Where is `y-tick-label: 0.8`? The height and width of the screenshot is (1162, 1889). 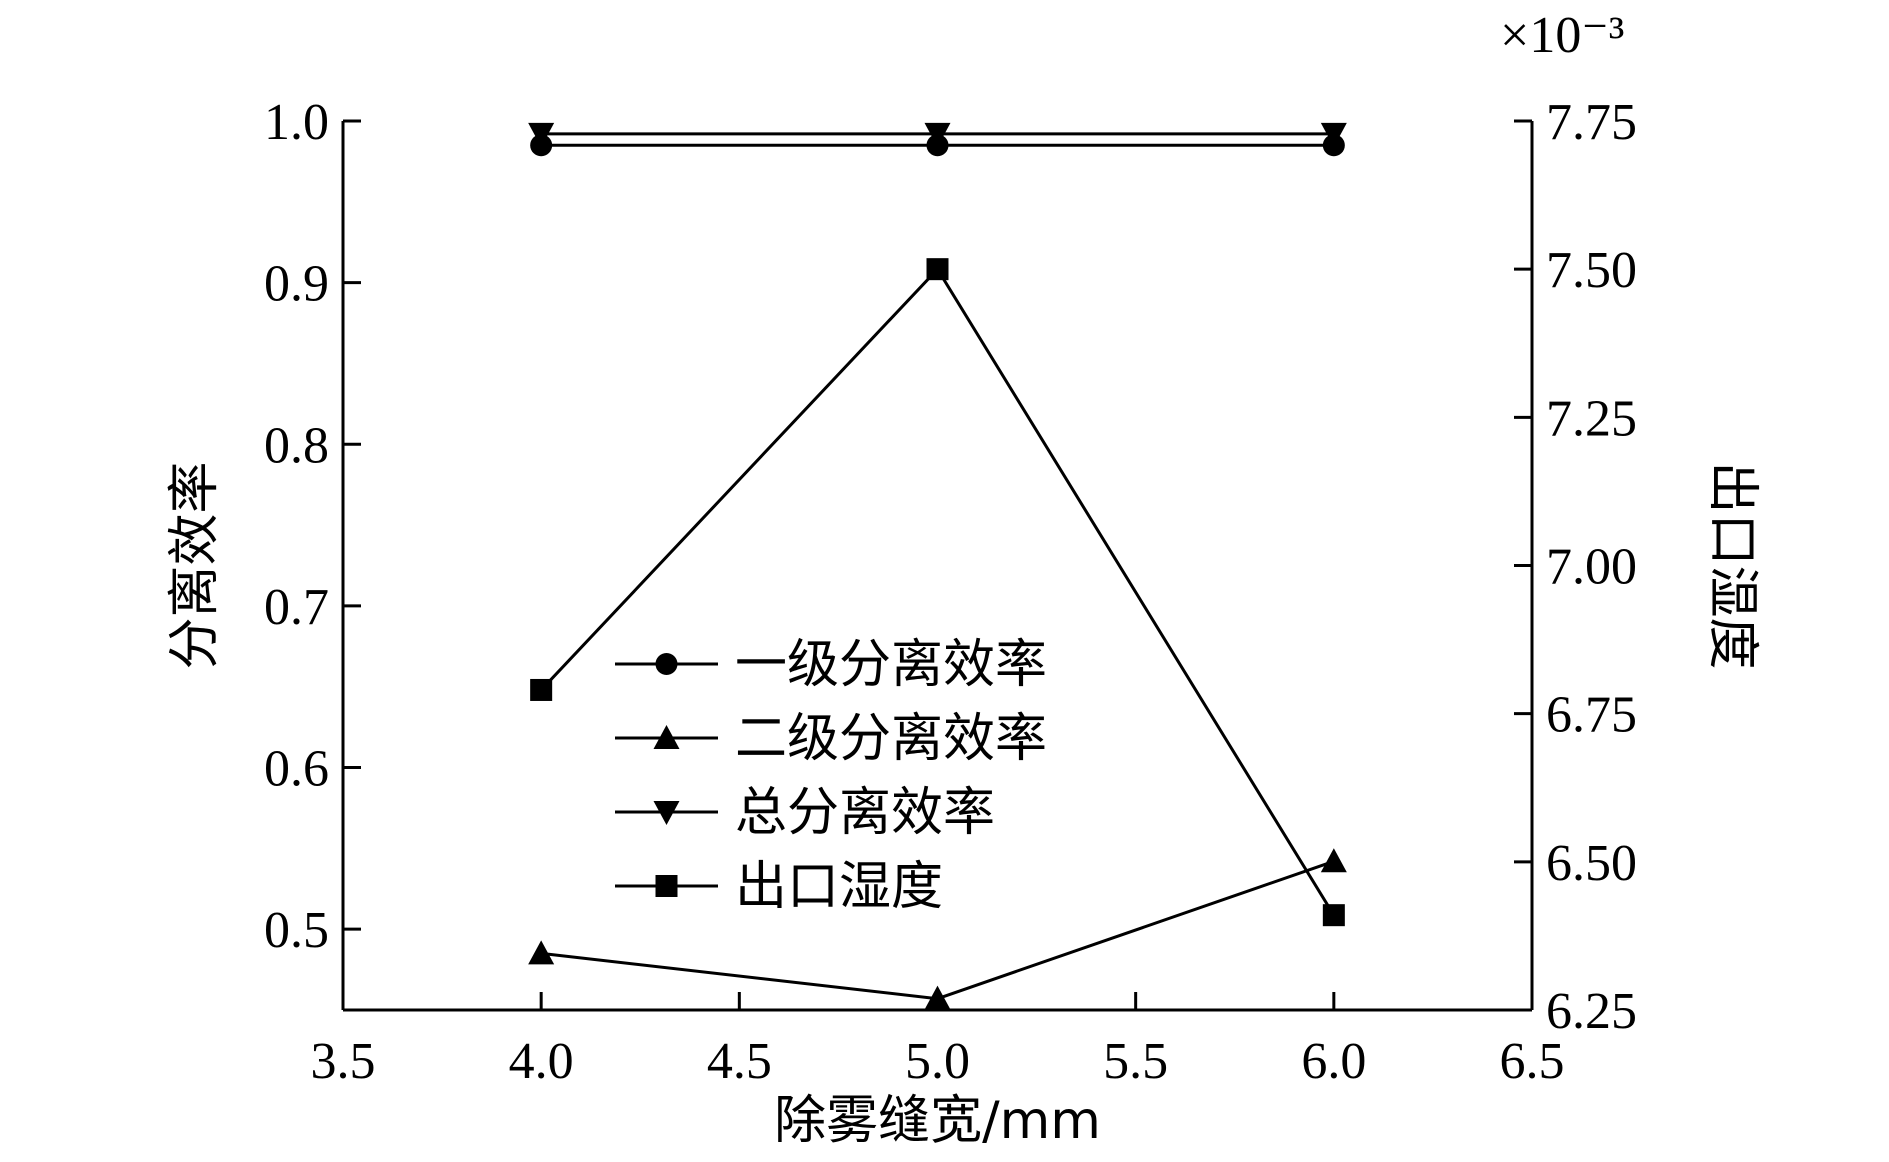
y-tick-label: 0.8 is located at coordinates (296, 445).